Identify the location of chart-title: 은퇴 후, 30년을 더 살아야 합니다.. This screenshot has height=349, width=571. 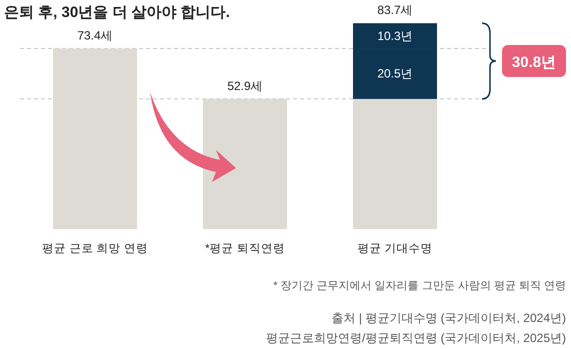
(117, 12).